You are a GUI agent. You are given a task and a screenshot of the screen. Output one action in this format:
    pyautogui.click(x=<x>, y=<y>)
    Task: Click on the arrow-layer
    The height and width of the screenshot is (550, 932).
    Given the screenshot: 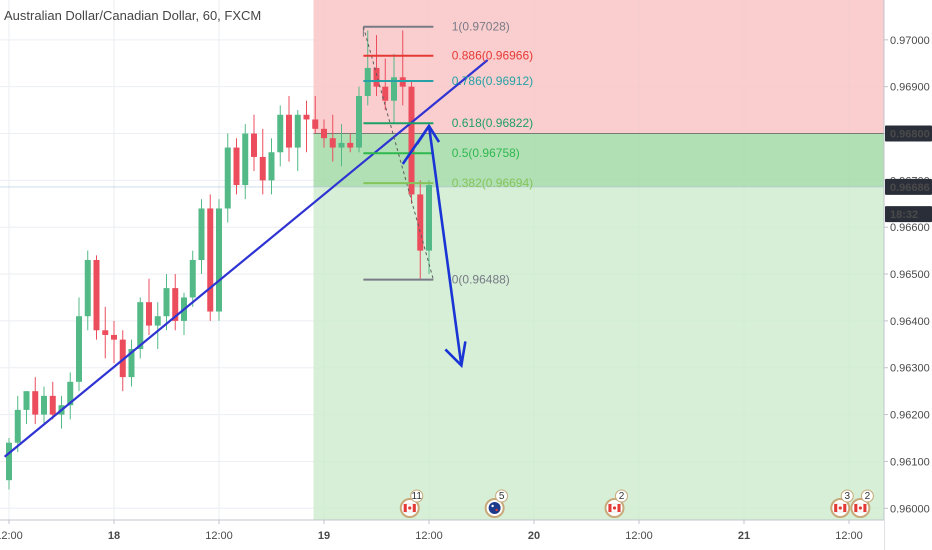 What is the action you would take?
    pyautogui.click(x=434, y=246)
    